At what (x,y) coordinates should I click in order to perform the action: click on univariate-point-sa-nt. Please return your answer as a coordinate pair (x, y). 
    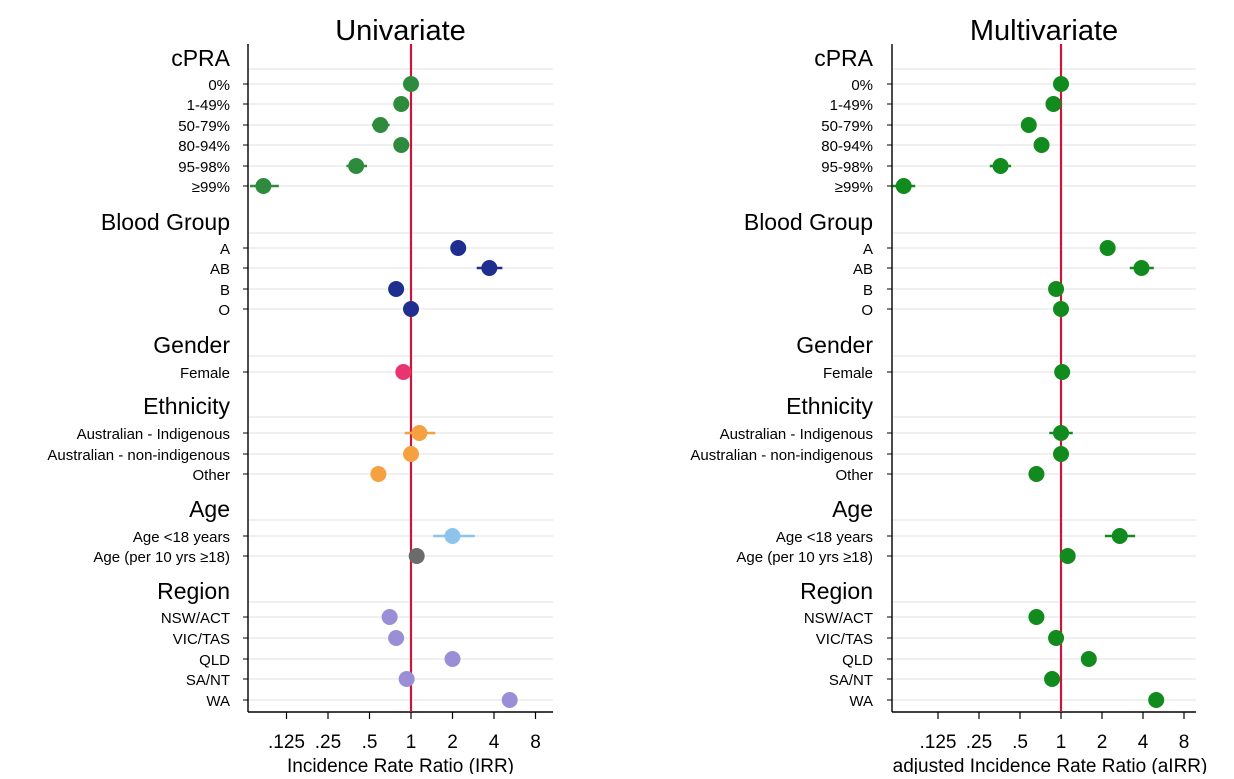
    Looking at the image, I should click on (406, 679).